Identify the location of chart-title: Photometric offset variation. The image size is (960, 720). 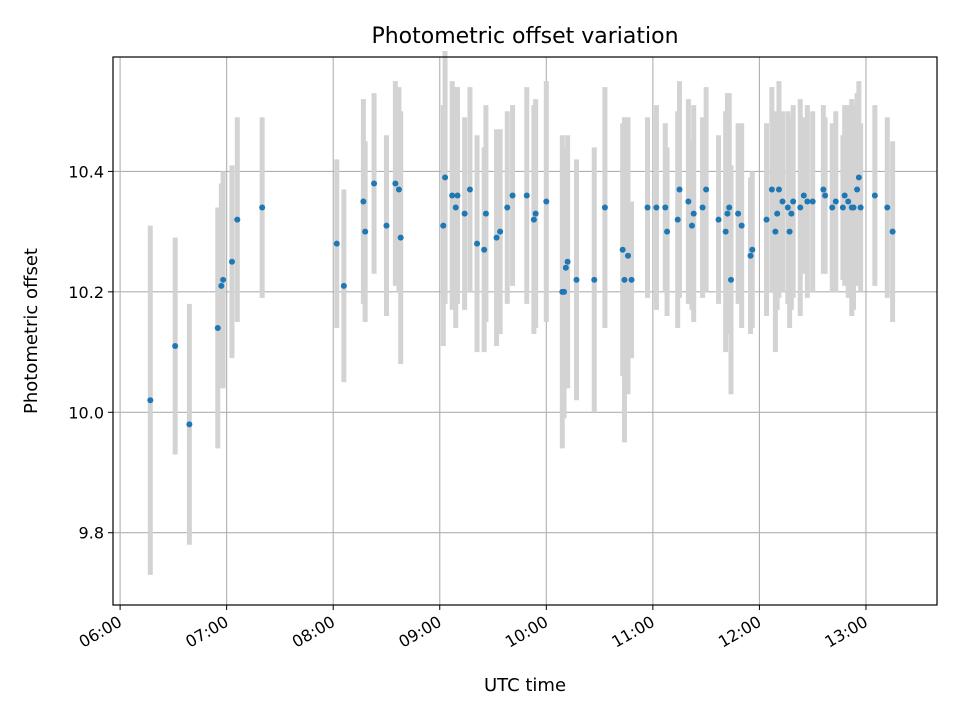
(524, 36).